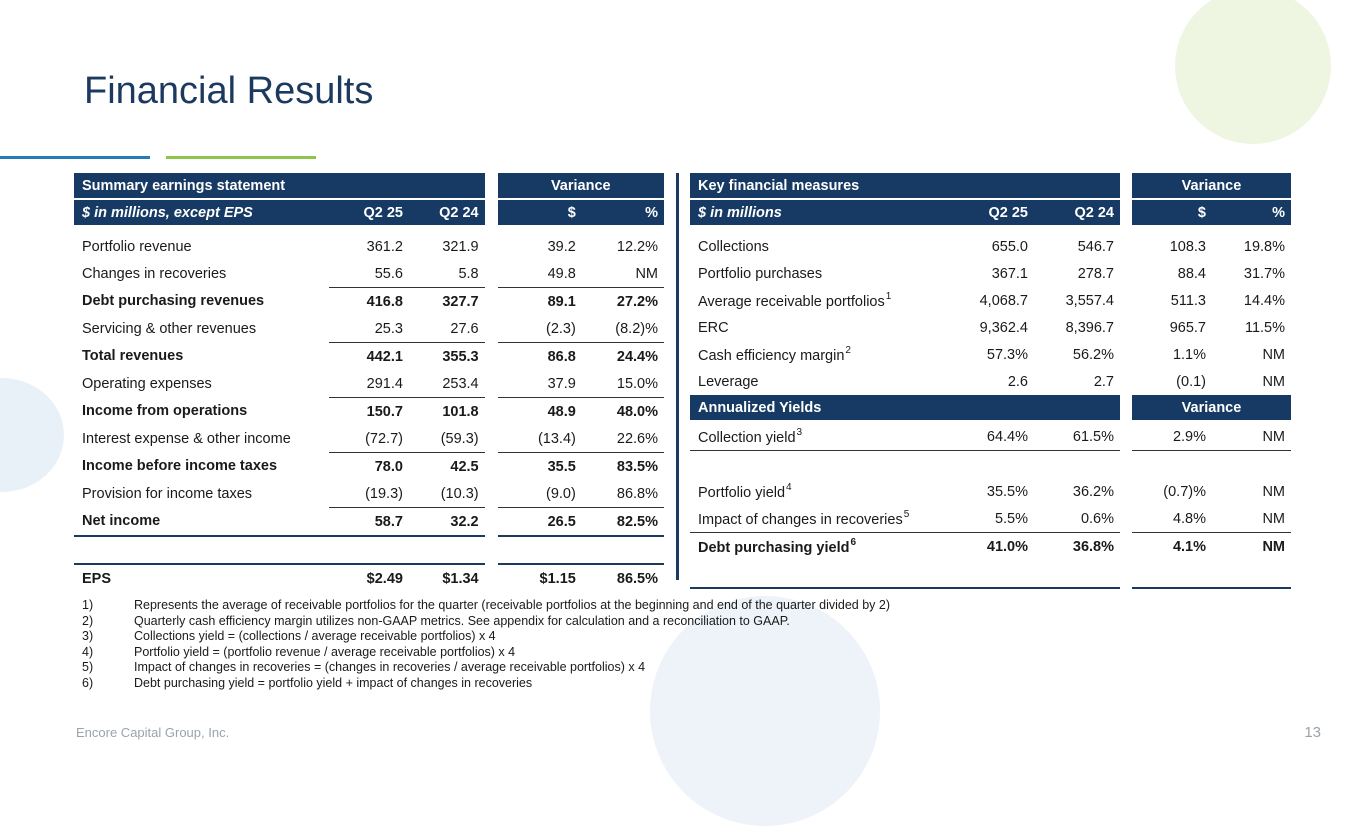 This screenshot has height=826, width=1365. I want to click on col-q2-25: Q2 25, so click(369, 212).